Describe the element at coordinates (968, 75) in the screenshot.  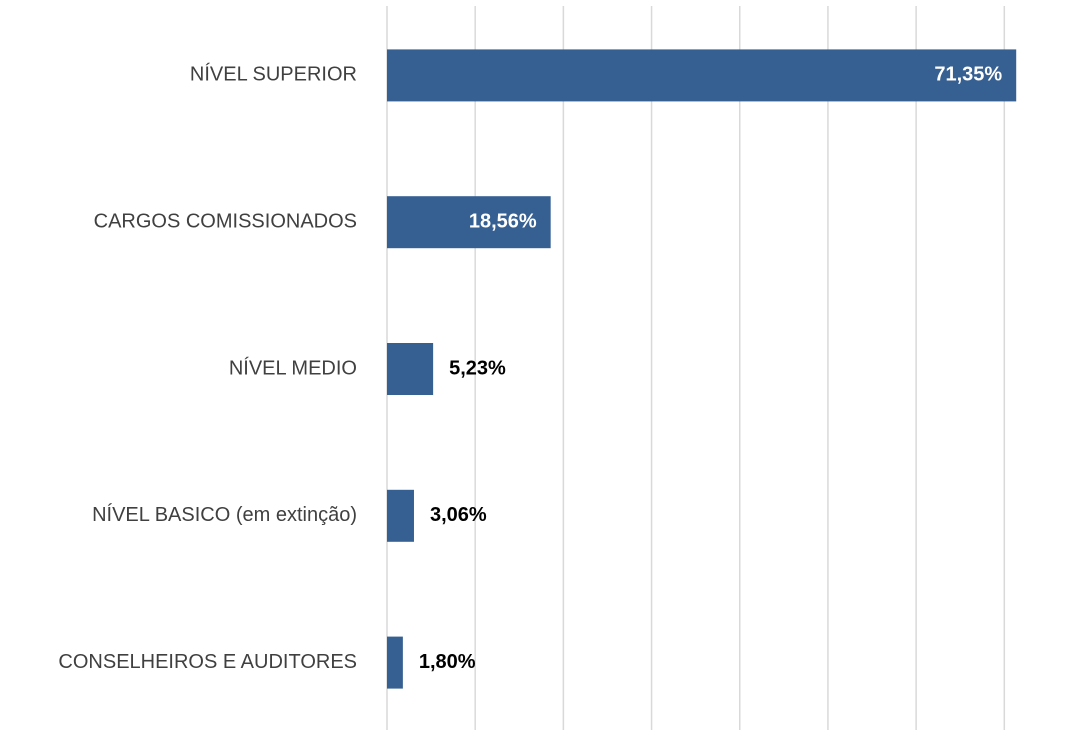
I see `value-label: 71,35%` at that location.